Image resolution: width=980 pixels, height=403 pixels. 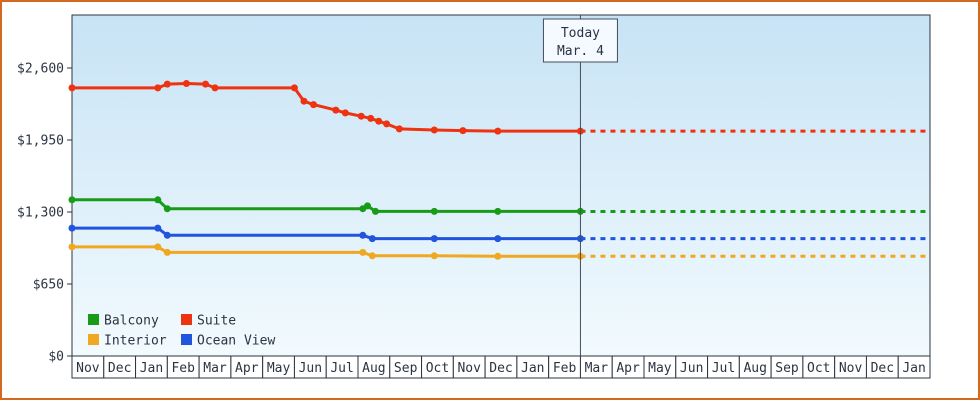 I want to click on legend-swatch-suite, so click(x=186, y=319).